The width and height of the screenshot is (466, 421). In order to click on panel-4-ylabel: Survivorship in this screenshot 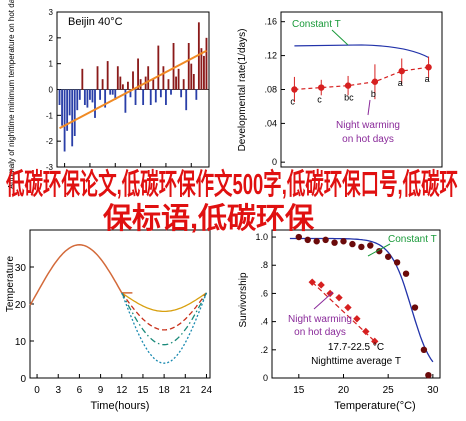, I will do `click(243, 299)`.